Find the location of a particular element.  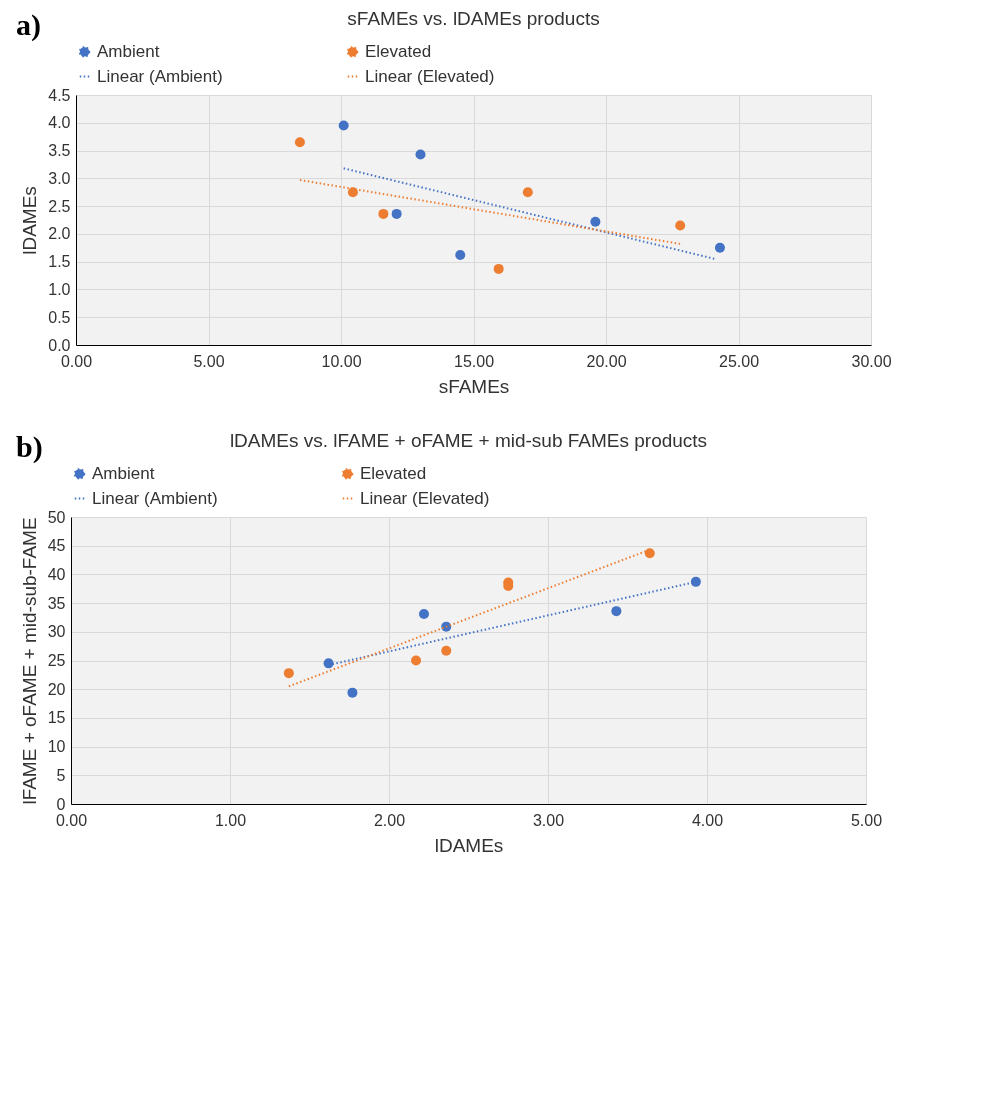

y-tick-label: 4.0 is located at coordinates (59, 123).